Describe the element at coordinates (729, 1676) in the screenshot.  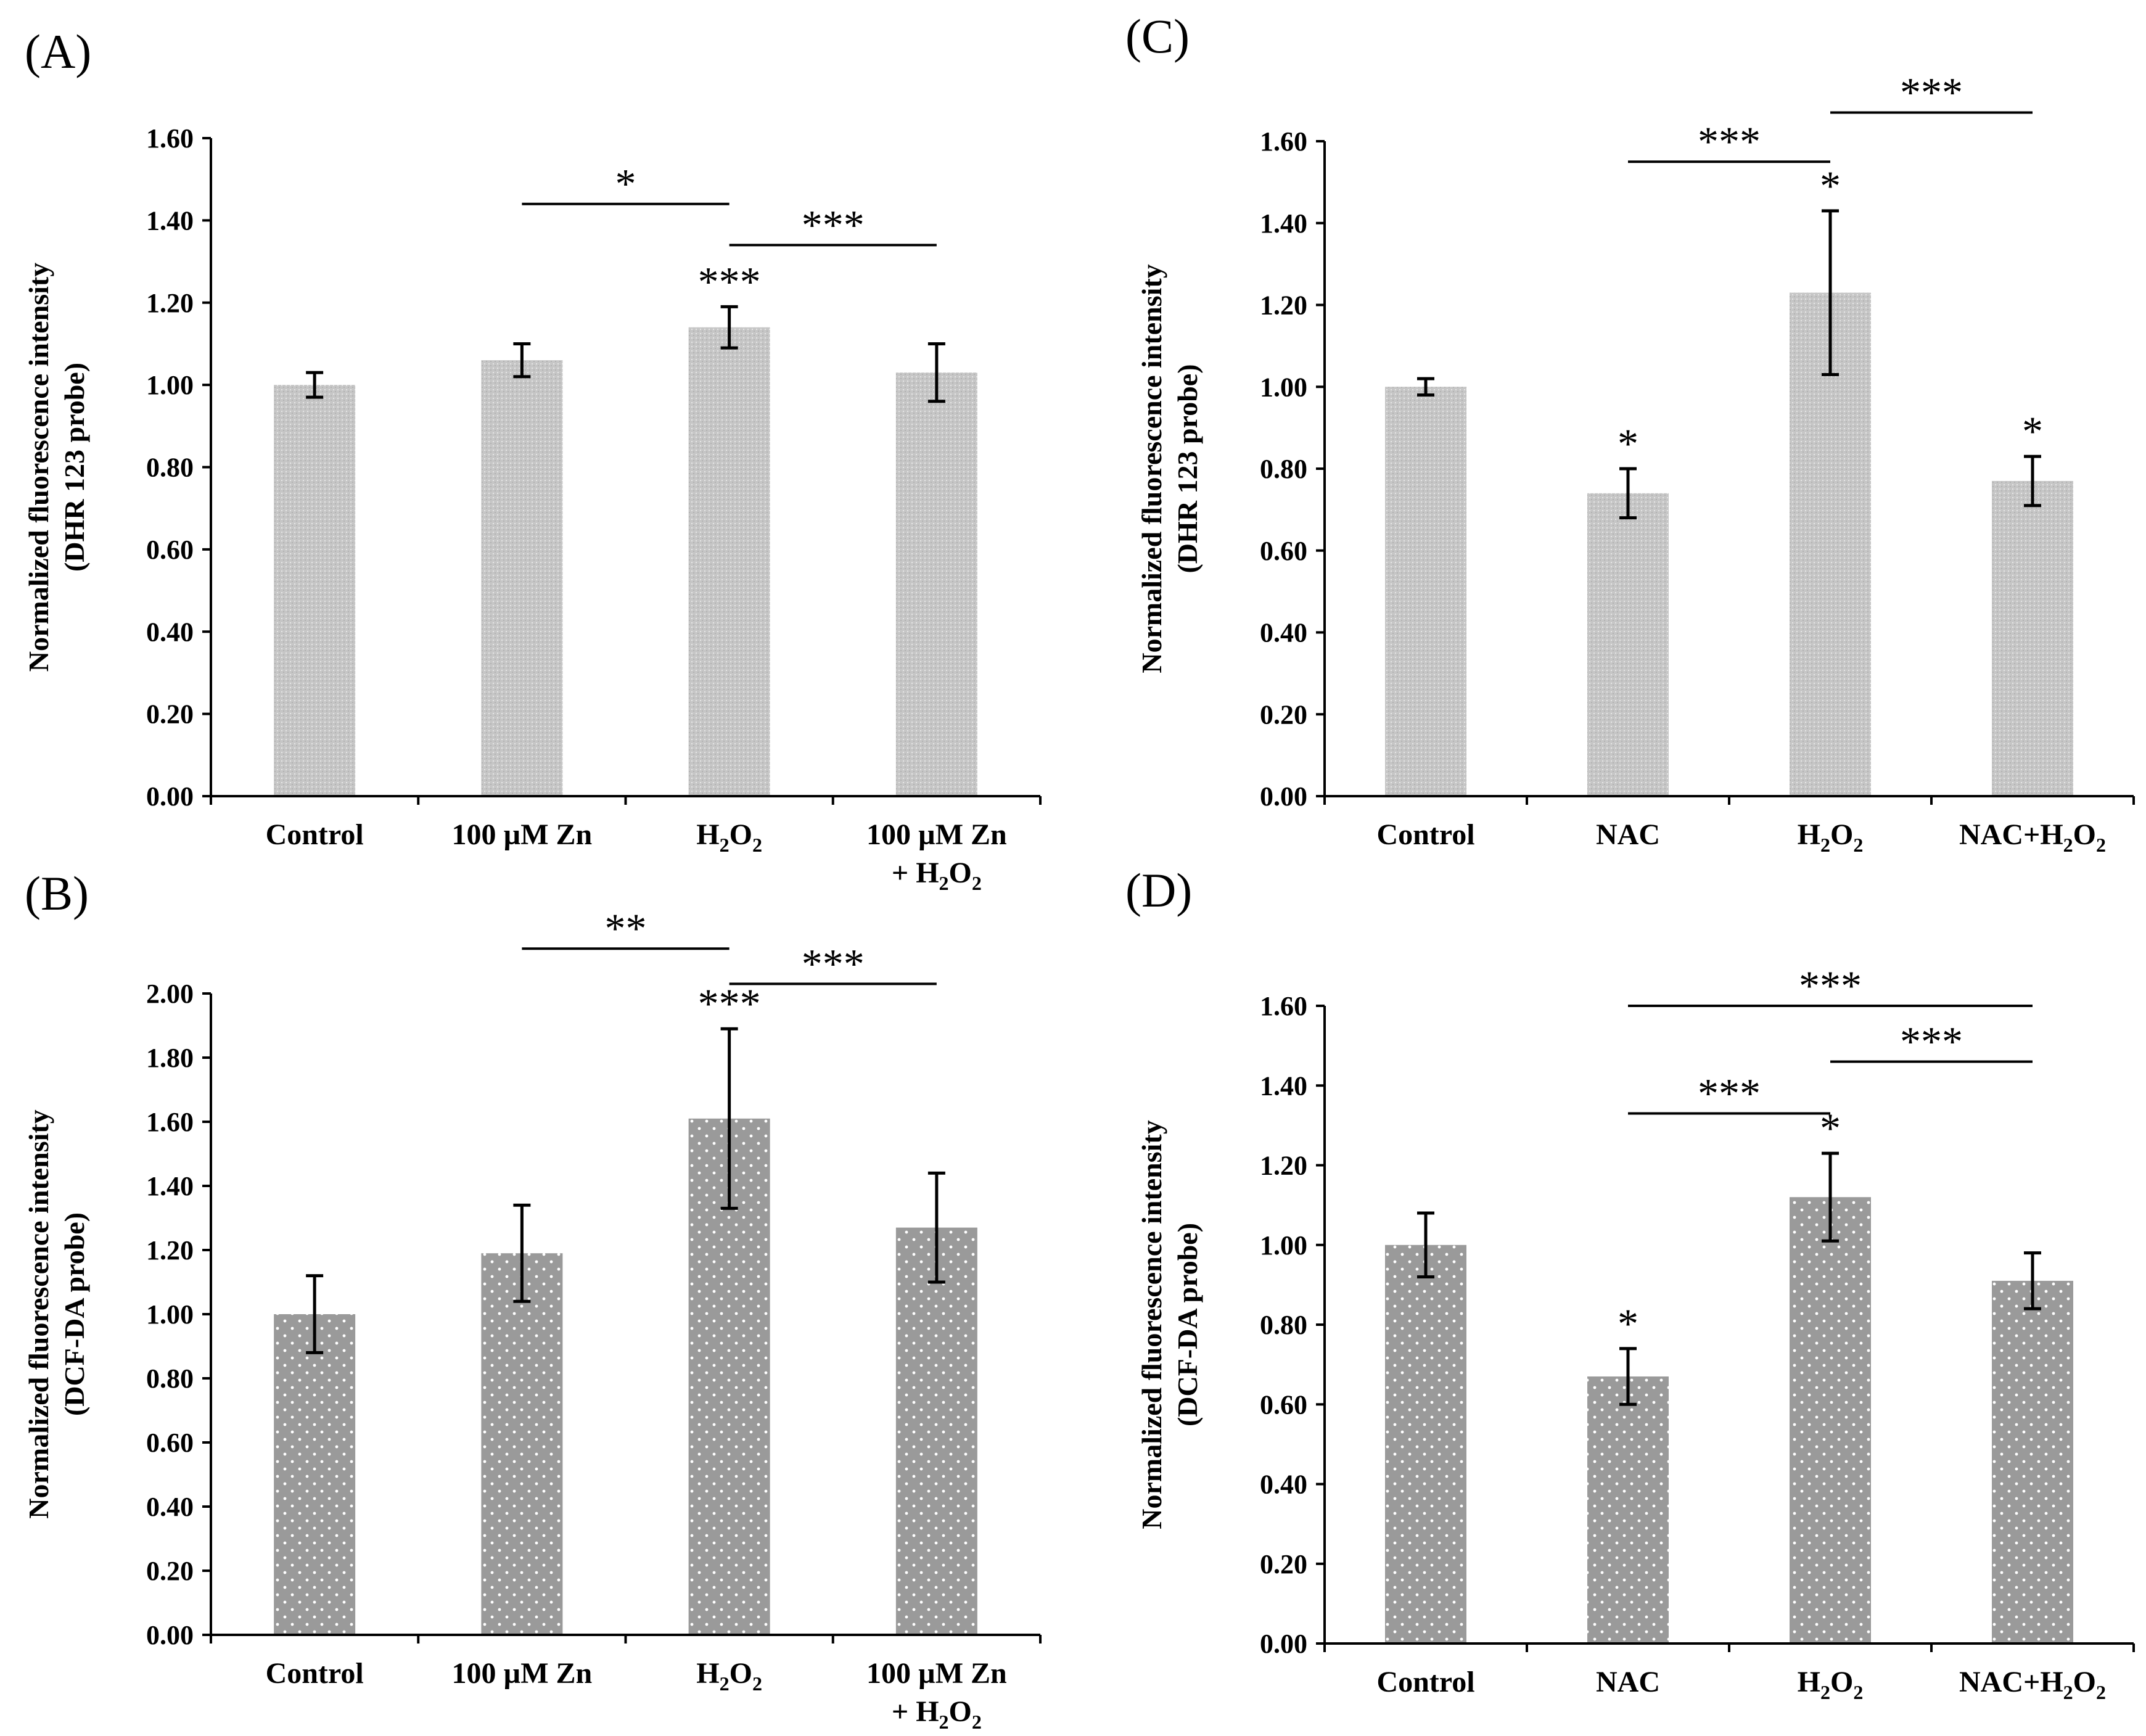
I see `x-tick-label-b-2: H2O2` at that location.